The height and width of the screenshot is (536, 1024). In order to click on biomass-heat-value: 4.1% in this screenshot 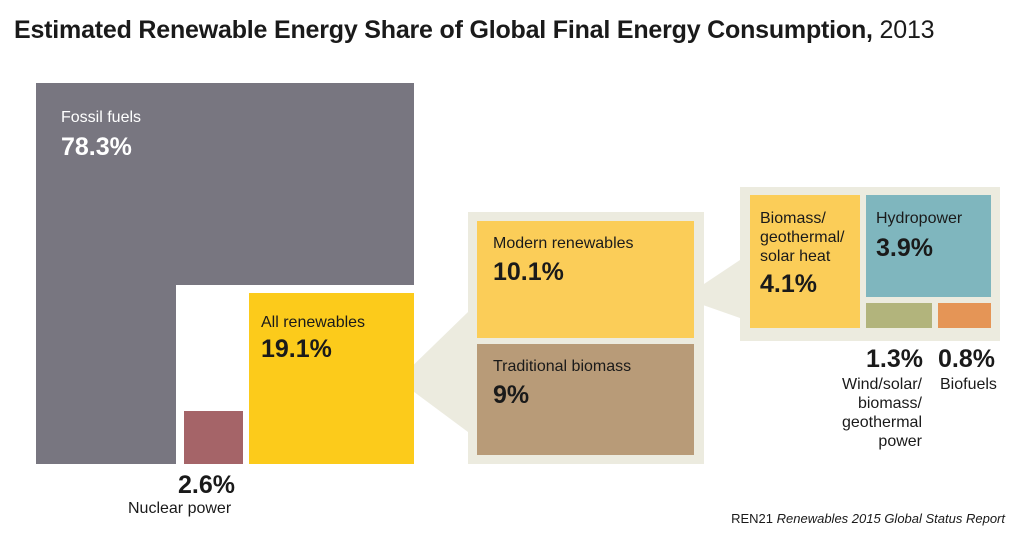, I will do `click(788, 284)`.